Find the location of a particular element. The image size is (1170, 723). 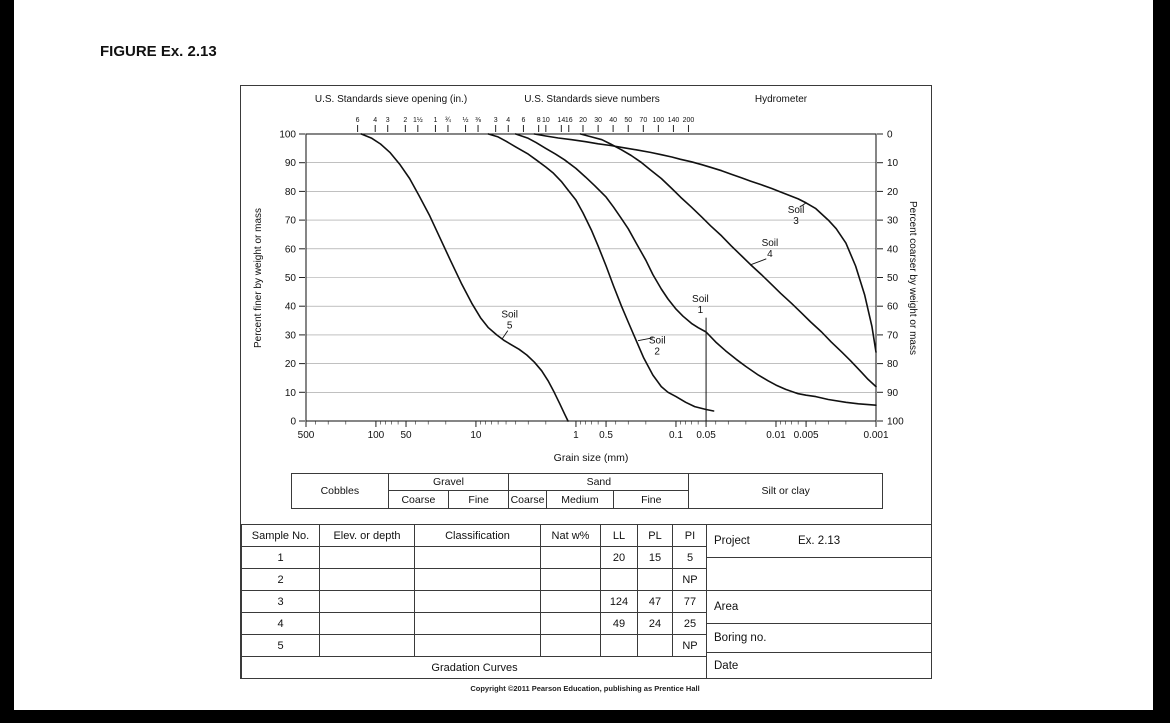

sieve-size-label: 20 is located at coordinates (583, 120).